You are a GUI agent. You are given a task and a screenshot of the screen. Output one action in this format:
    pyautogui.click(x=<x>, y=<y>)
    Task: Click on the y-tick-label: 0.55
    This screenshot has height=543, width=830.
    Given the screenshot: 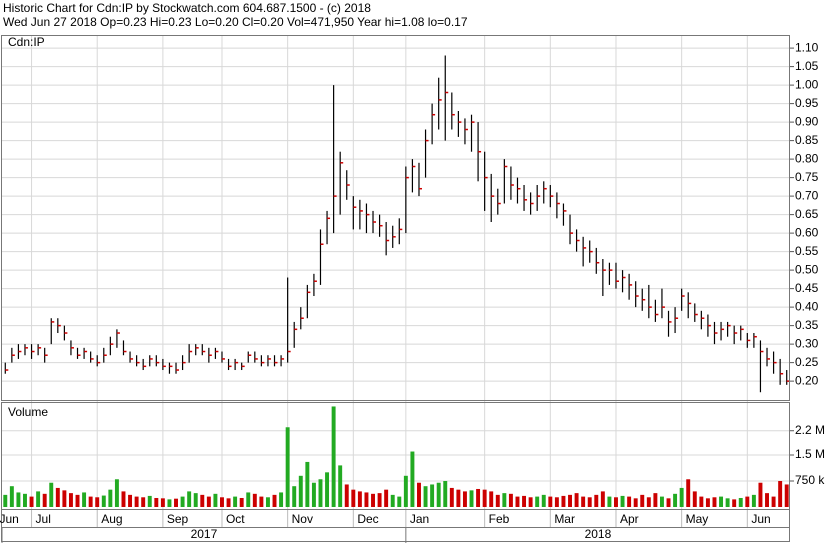 What is the action you would take?
    pyautogui.click(x=807, y=251)
    